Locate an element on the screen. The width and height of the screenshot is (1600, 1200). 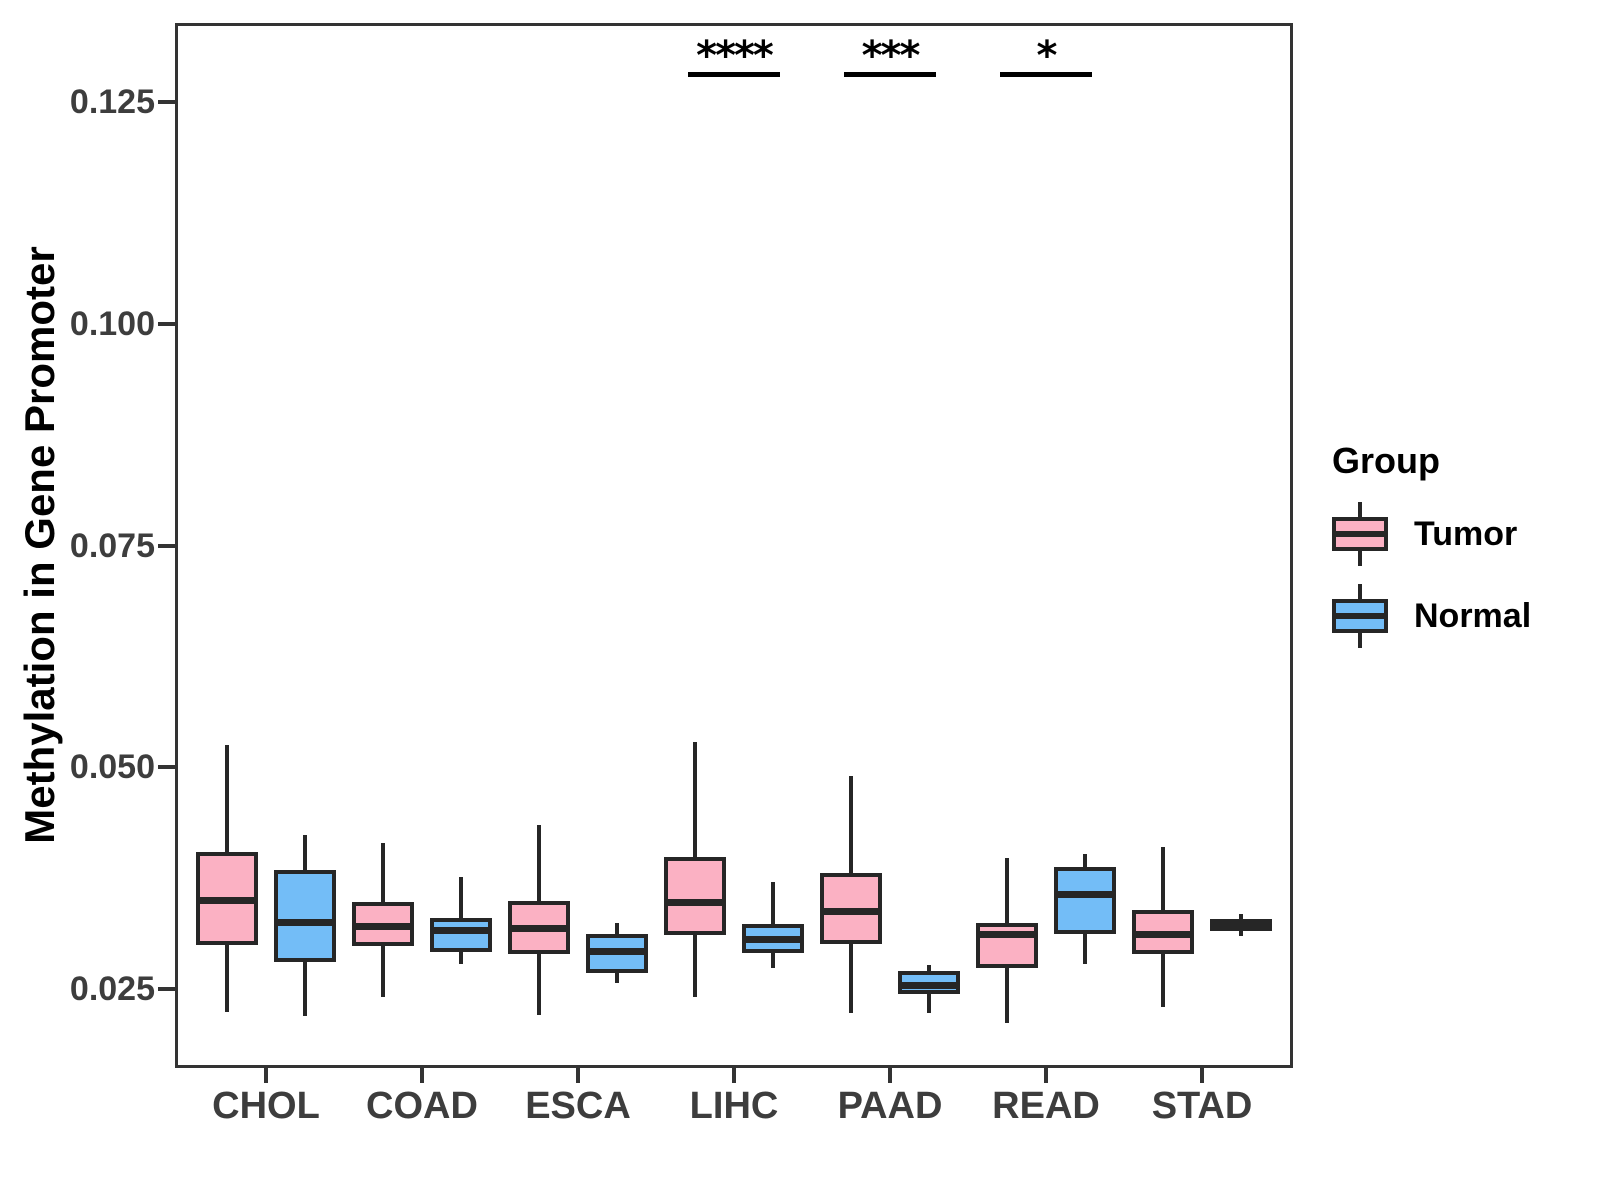
y-axis-tick-label: 0.050 is located at coordinates (112, 767).